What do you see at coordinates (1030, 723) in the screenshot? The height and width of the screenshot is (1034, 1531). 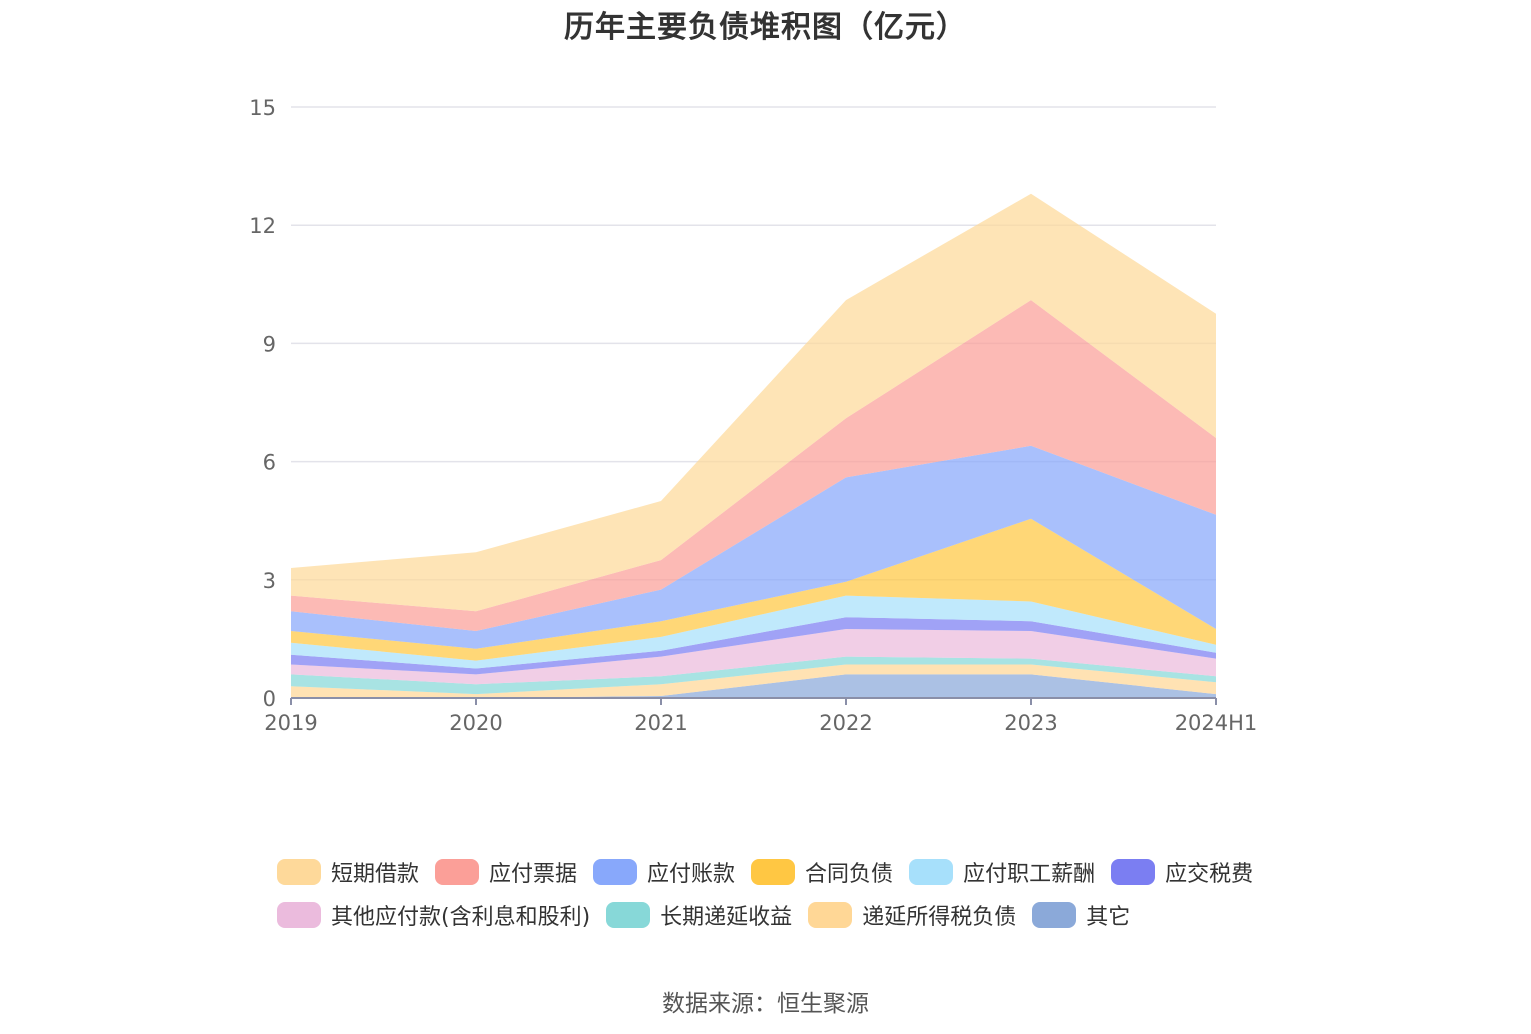 I see `x-tick-label: 2023` at bounding box center [1030, 723].